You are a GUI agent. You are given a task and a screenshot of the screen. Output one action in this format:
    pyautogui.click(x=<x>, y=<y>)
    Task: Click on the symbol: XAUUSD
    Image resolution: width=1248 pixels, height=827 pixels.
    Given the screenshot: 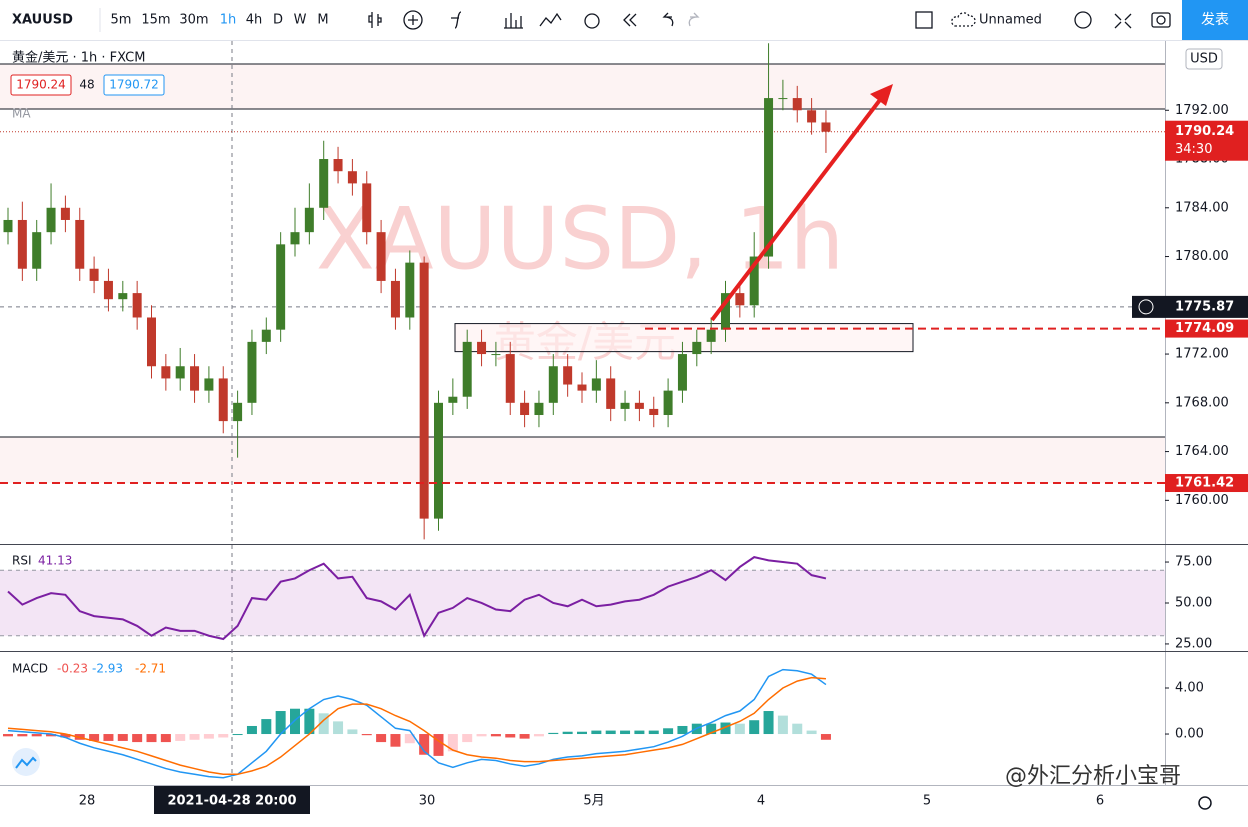 What is the action you would take?
    pyautogui.click(x=42, y=20)
    